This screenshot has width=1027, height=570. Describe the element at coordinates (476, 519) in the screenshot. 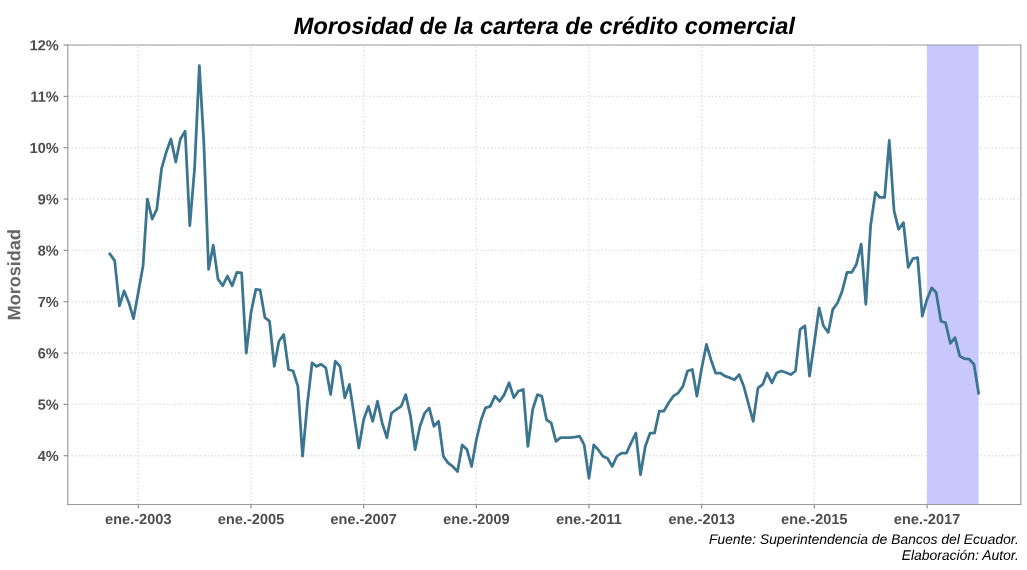

I see `x-tick-label: ene.-2009` at that location.